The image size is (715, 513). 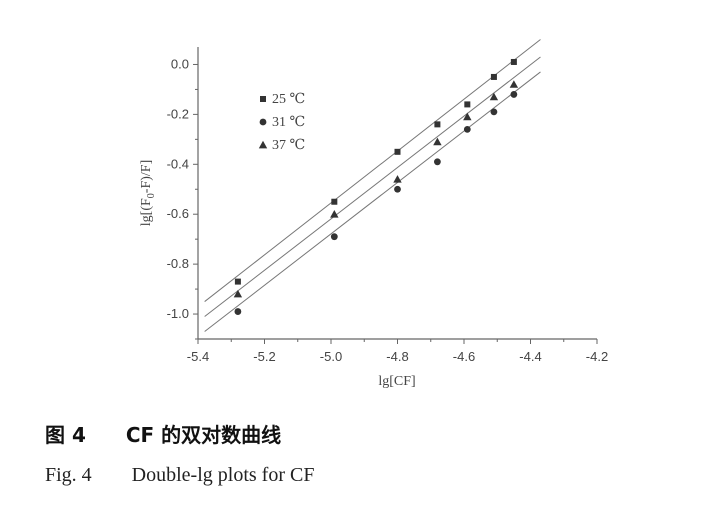 What do you see at coordinates (178, 313) in the screenshot?
I see `y-tick-label: -1.0` at bounding box center [178, 313].